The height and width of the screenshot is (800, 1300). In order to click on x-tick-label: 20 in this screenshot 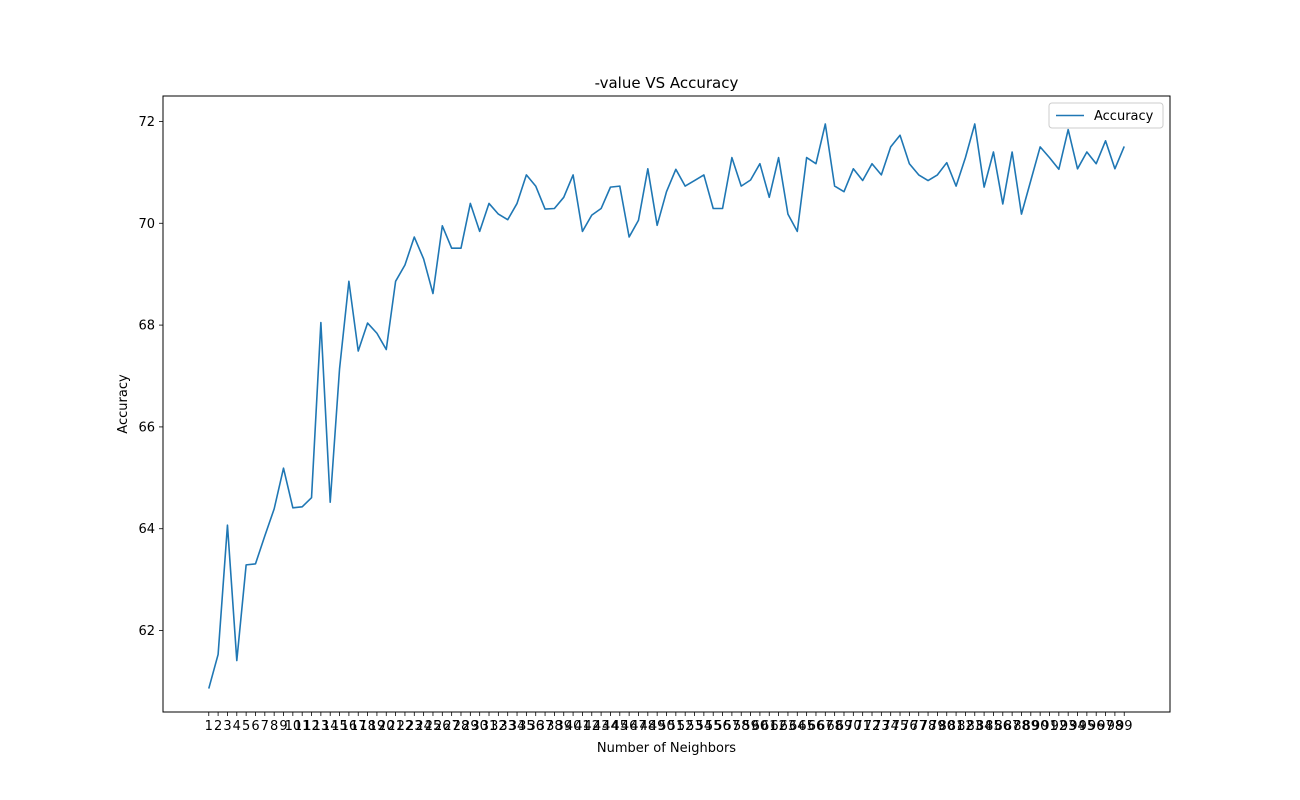, I will do `click(386, 726)`.